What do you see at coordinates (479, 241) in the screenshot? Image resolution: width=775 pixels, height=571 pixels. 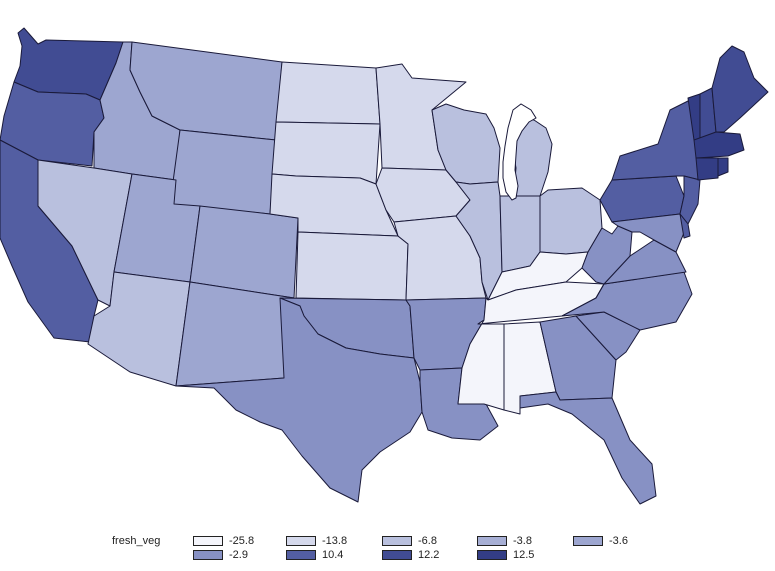 I see `state-il` at bounding box center [479, 241].